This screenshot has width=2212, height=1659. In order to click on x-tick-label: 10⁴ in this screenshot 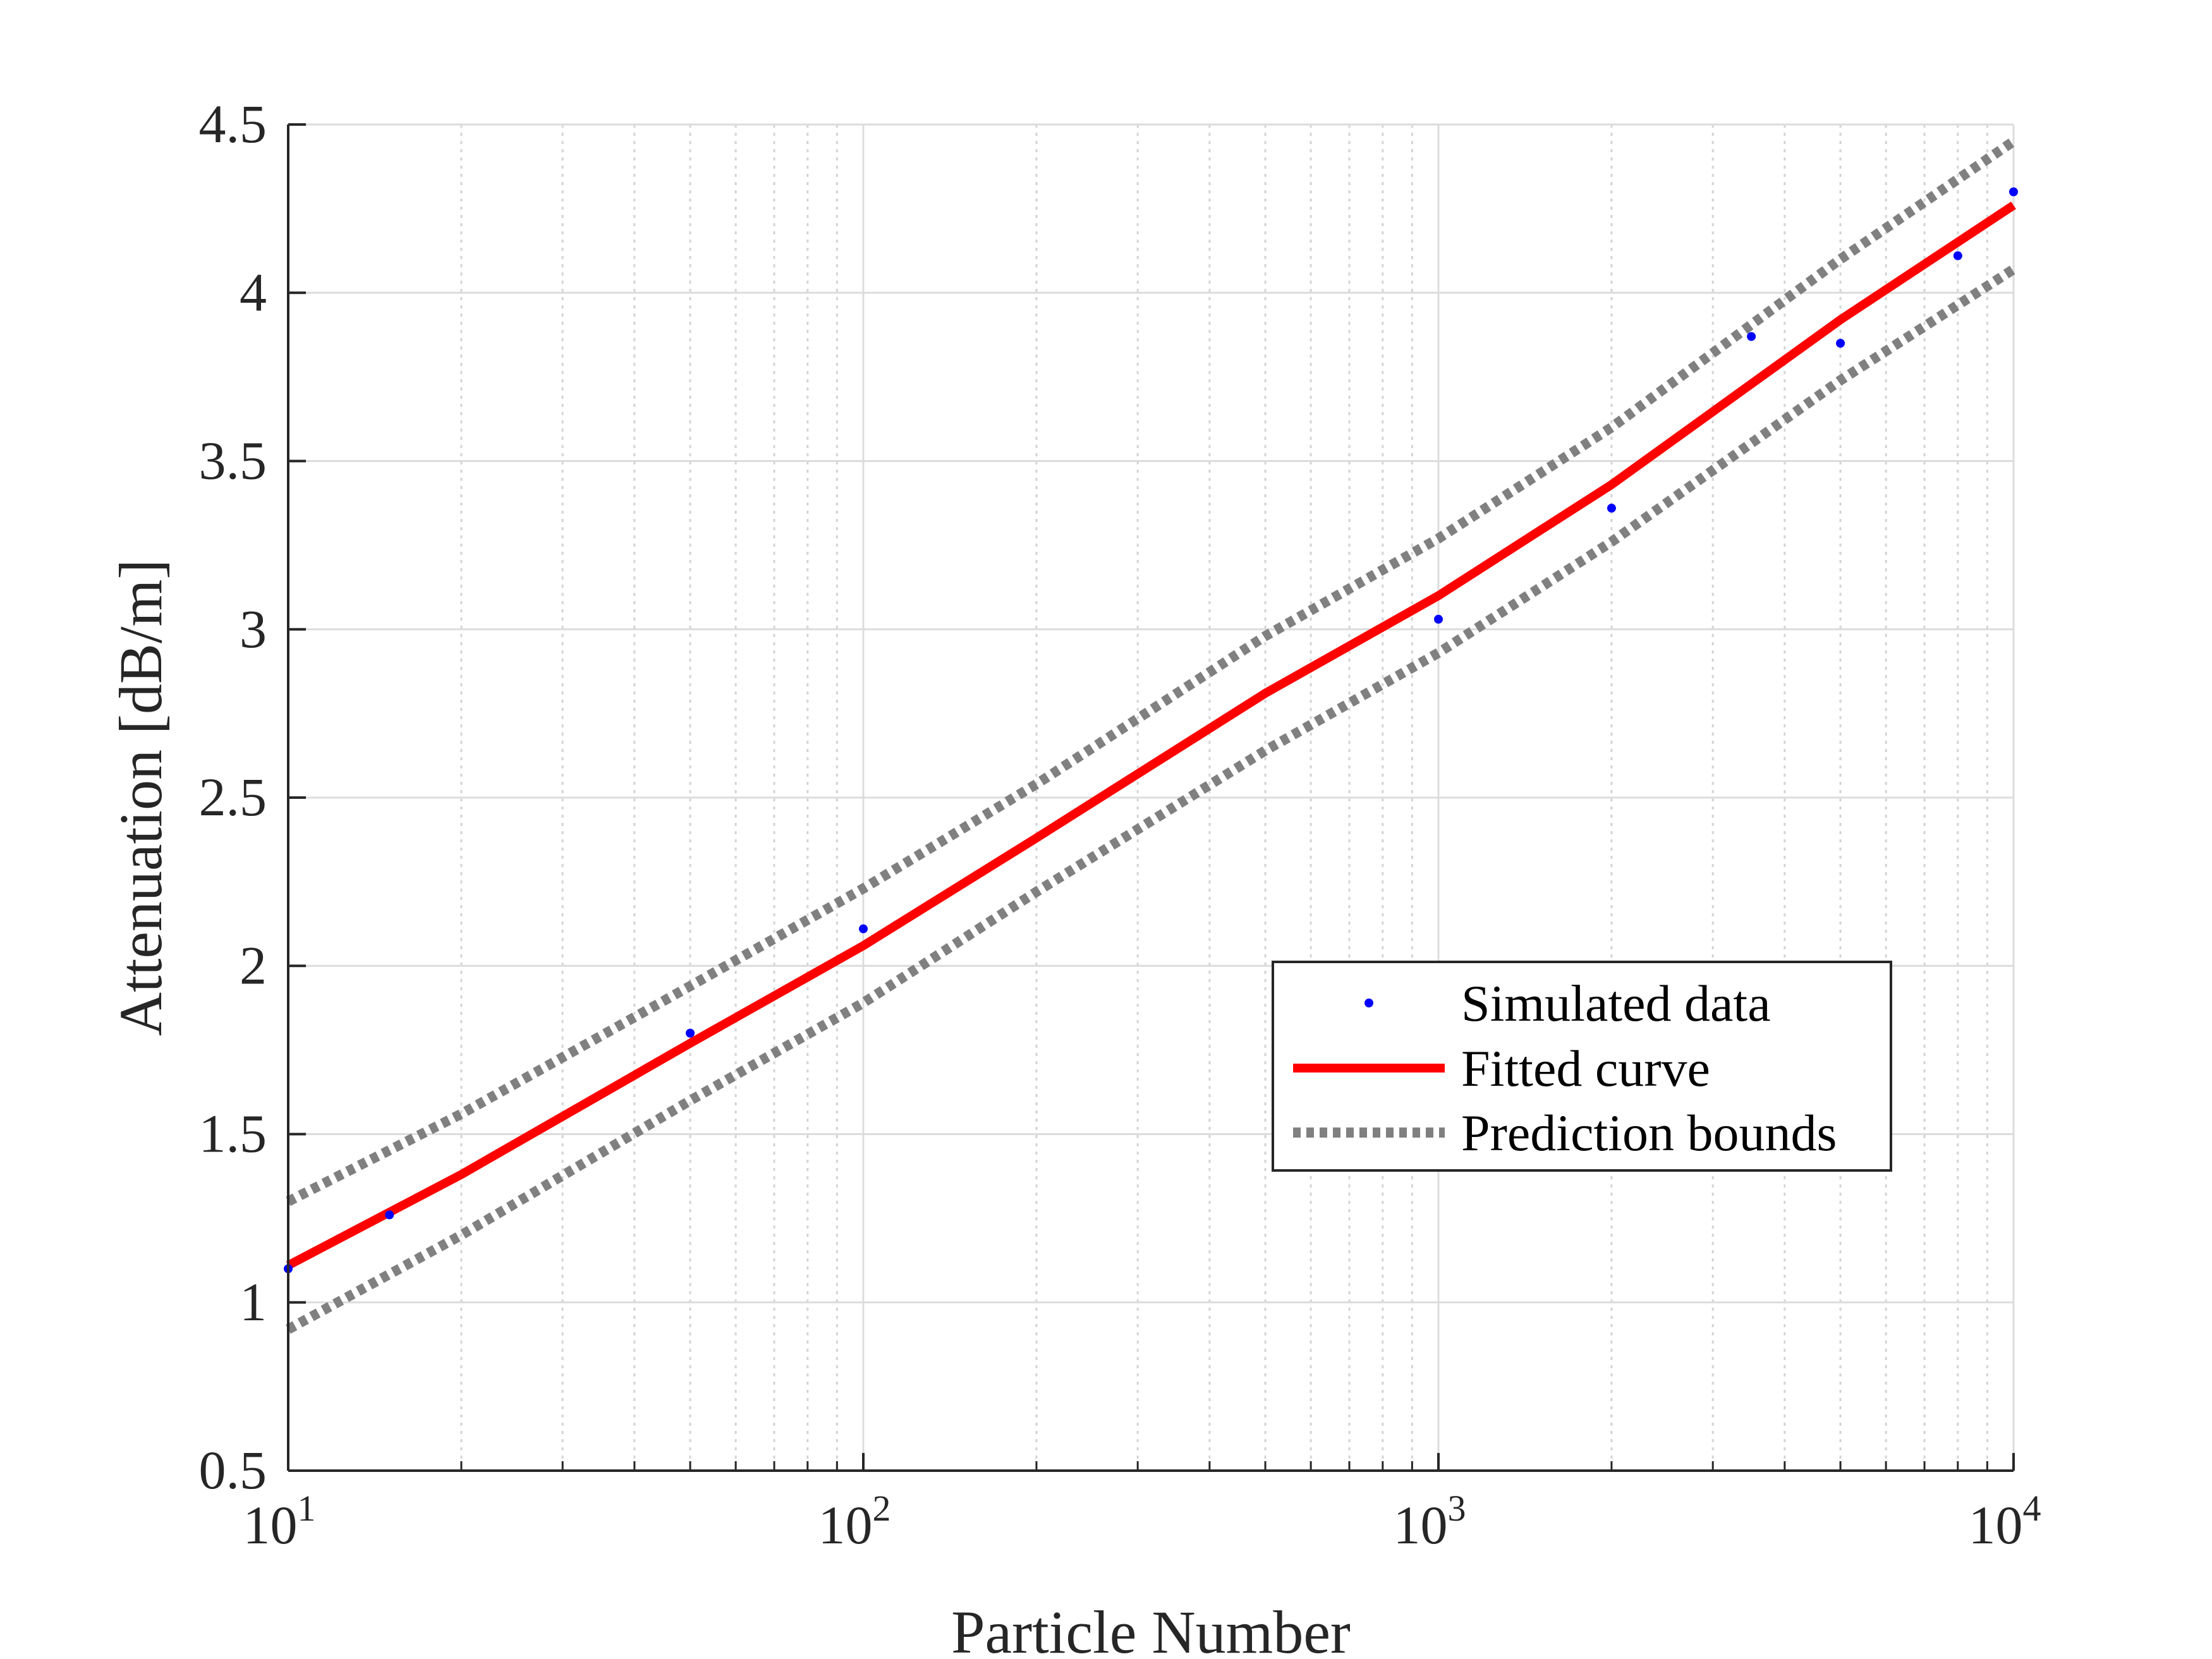, I will do `click(2005, 1521)`.